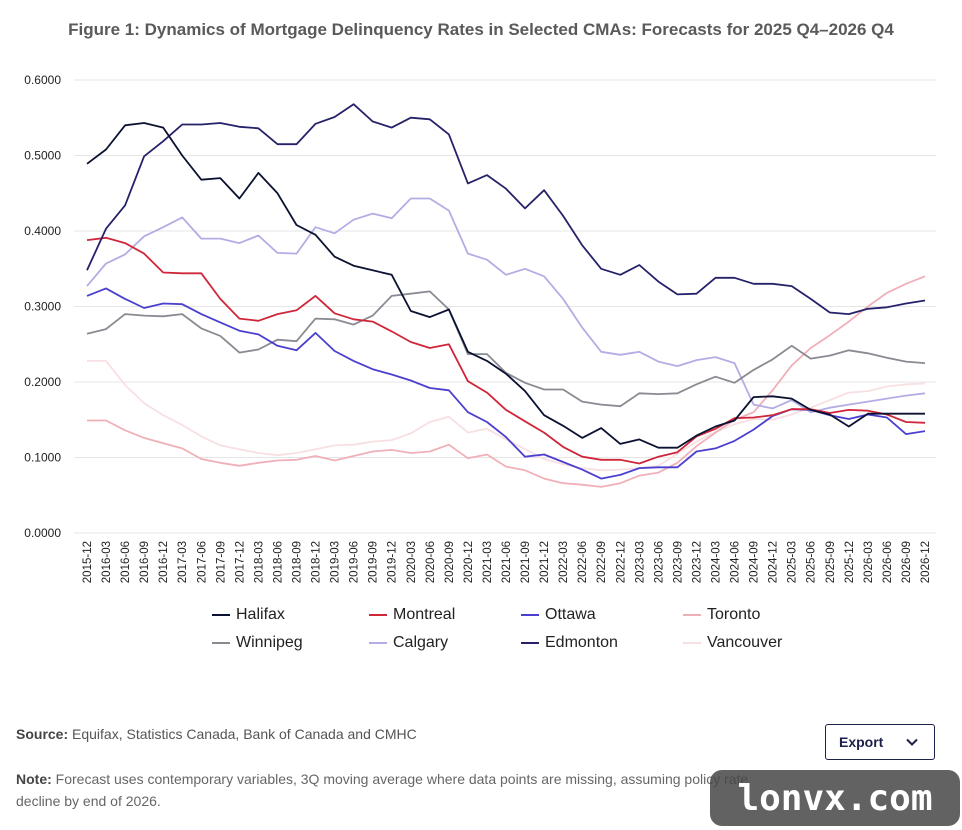 The image size is (962, 830). Describe the element at coordinates (763, 615) in the screenshot. I see `legend-item-toronto: Toronto` at that location.